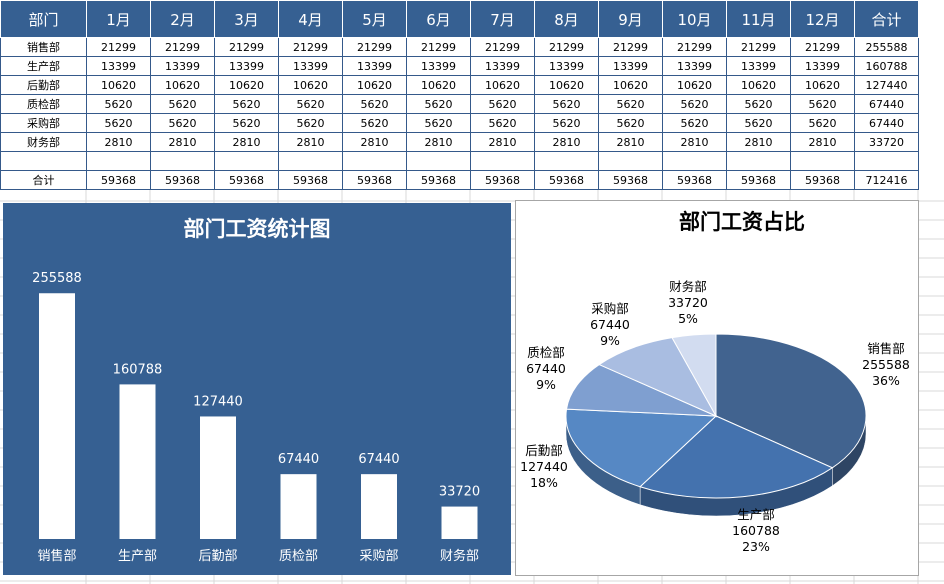  I want to click on column-header: 1月, so click(118, 19).